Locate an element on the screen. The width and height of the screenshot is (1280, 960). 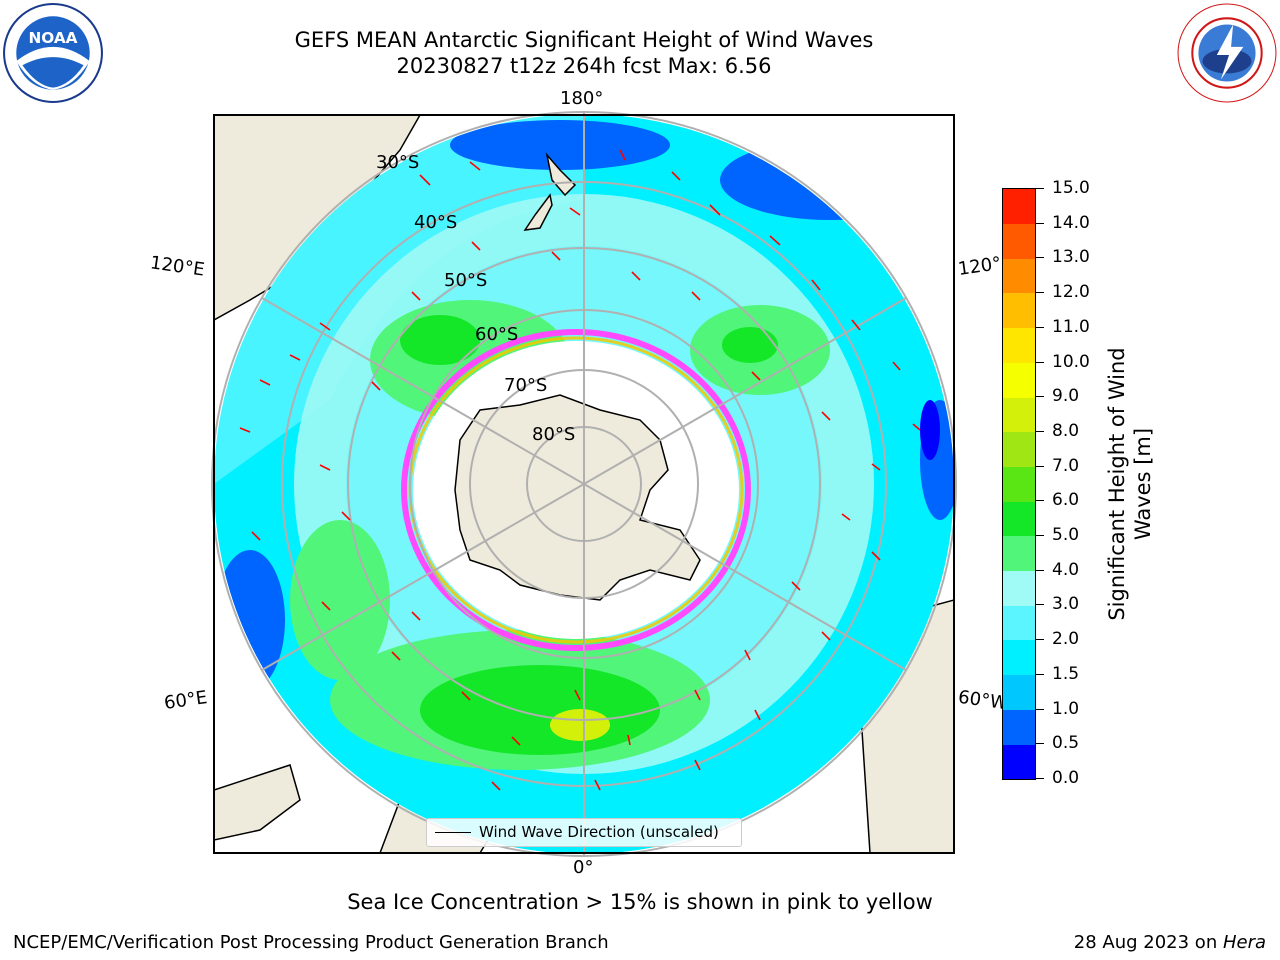
noaa-logo: NOAA is located at coordinates (53, 53).